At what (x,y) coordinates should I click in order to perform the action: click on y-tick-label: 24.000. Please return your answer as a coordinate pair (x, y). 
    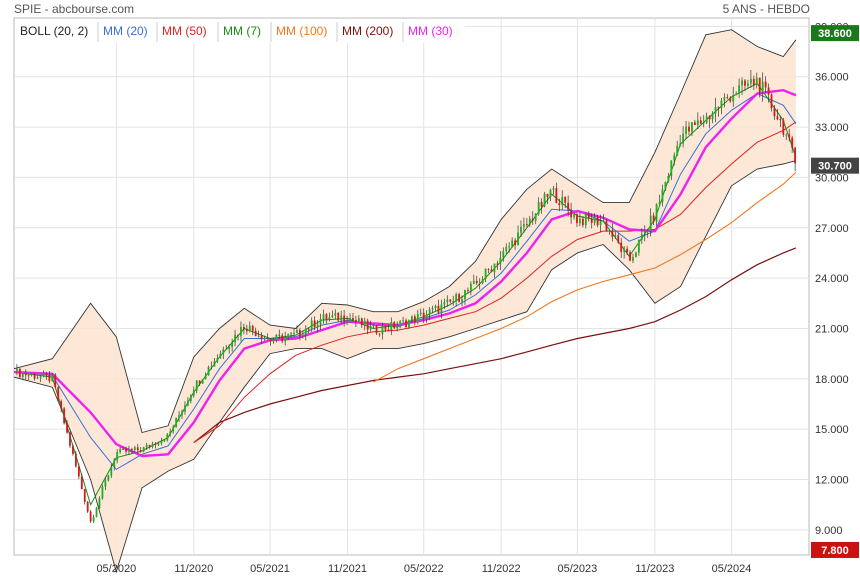
    Looking at the image, I should click on (832, 279).